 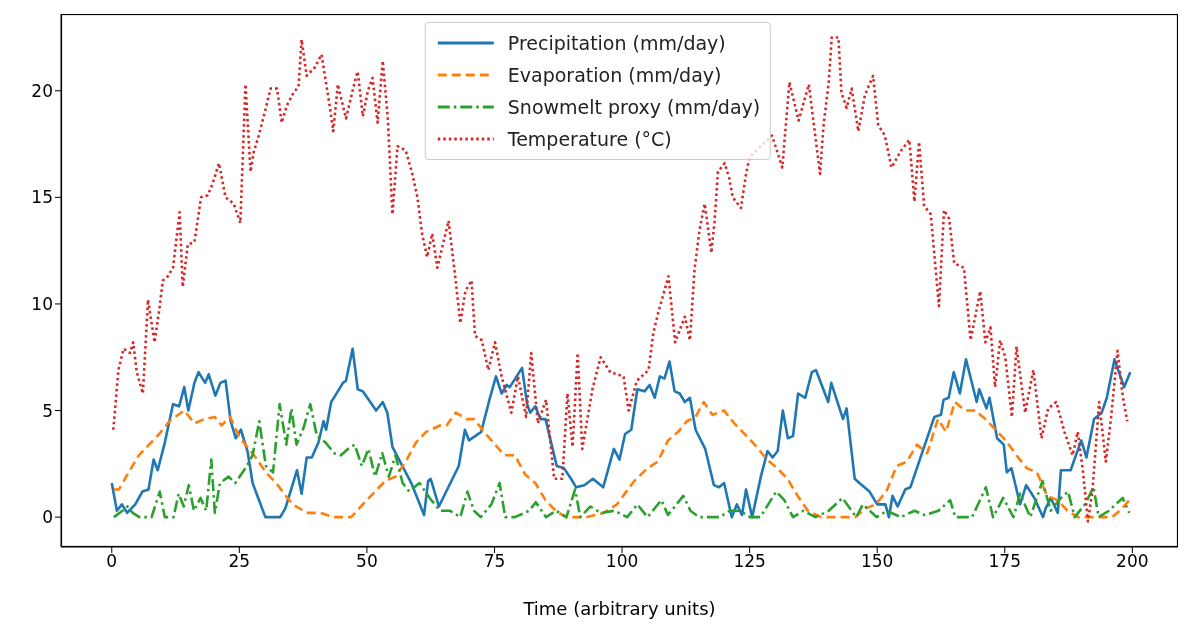 I want to click on legend-label: Snowmelt proxy (mm/day), so click(x=634, y=107).